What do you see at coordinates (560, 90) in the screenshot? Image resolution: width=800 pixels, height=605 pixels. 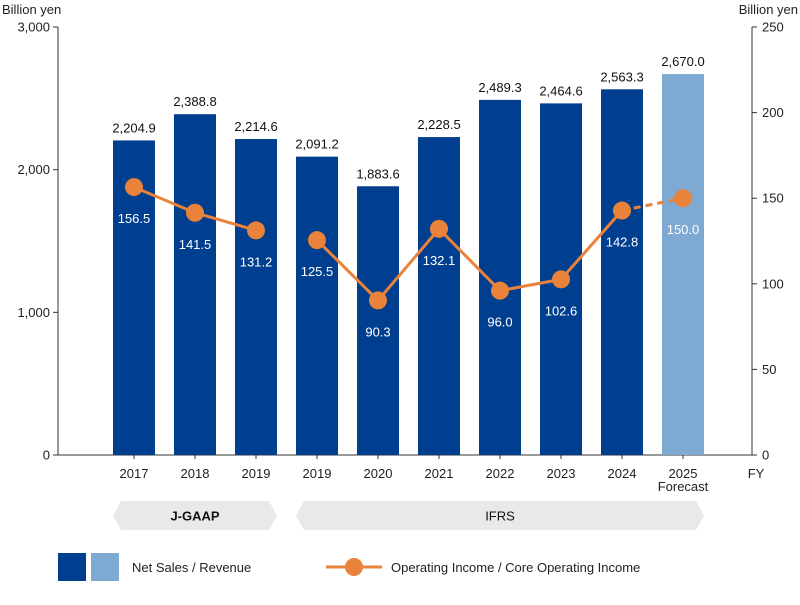 I see `bar-value-label: 2,464.6` at bounding box center [560, 90].